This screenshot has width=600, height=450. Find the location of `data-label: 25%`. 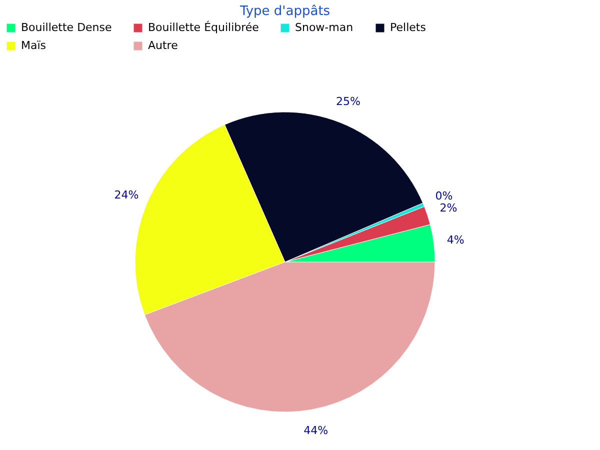

data-label: 25% is located at coordinates (348, 101).